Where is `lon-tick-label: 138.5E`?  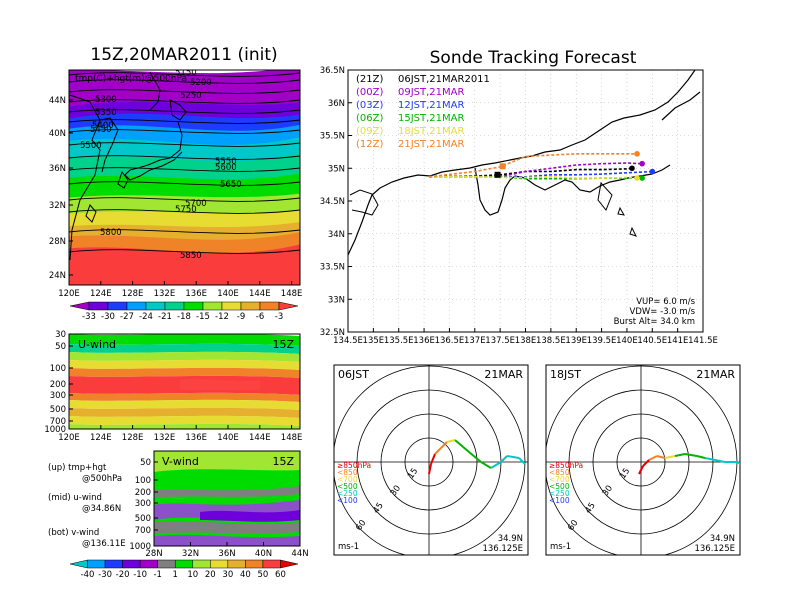 lon-tick-label: 138.5E is located at coordinates (551, 341).